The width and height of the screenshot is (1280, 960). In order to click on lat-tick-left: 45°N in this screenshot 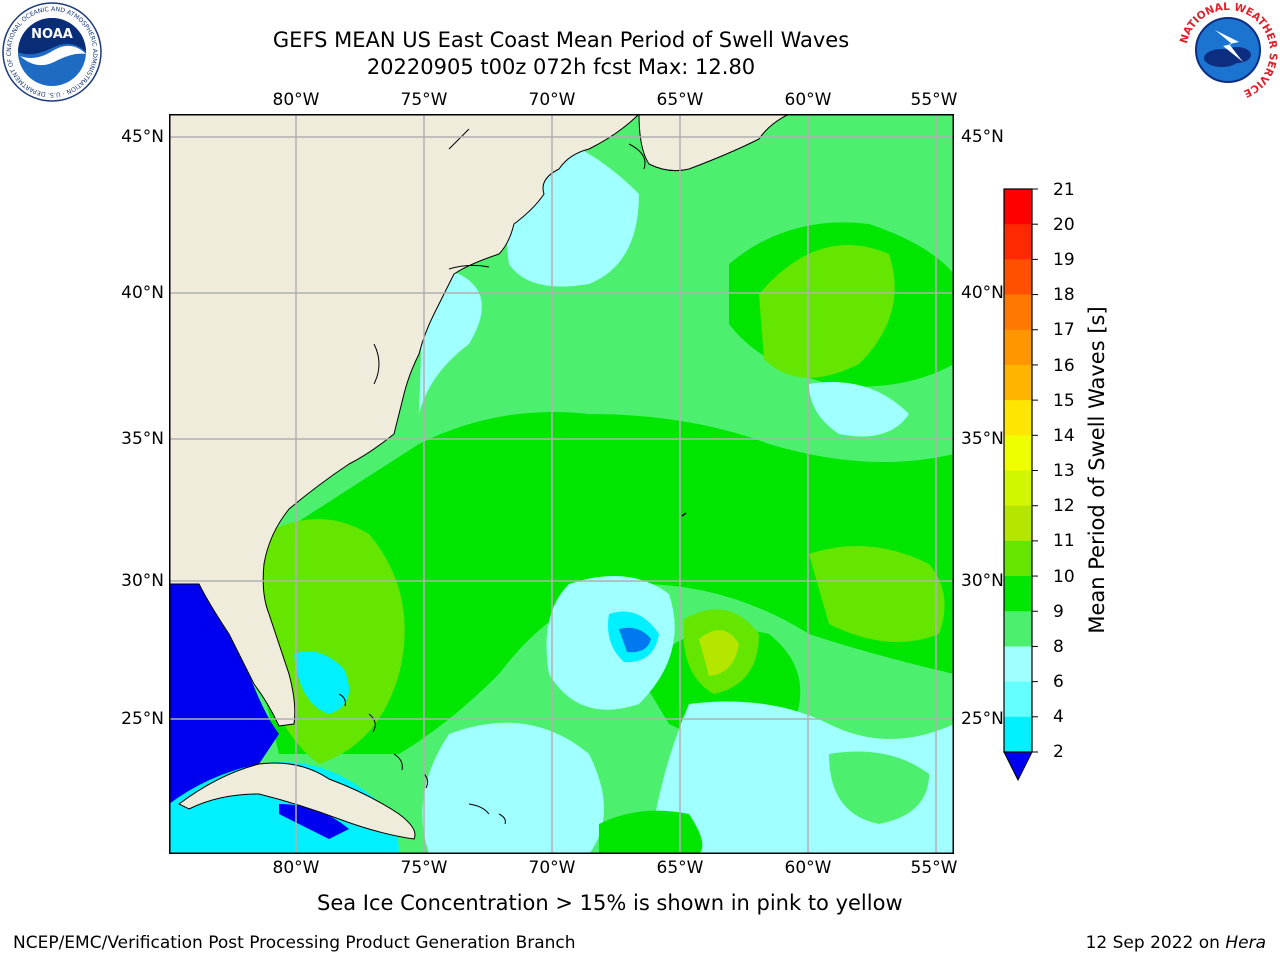, I will do `click(142, 137)`.